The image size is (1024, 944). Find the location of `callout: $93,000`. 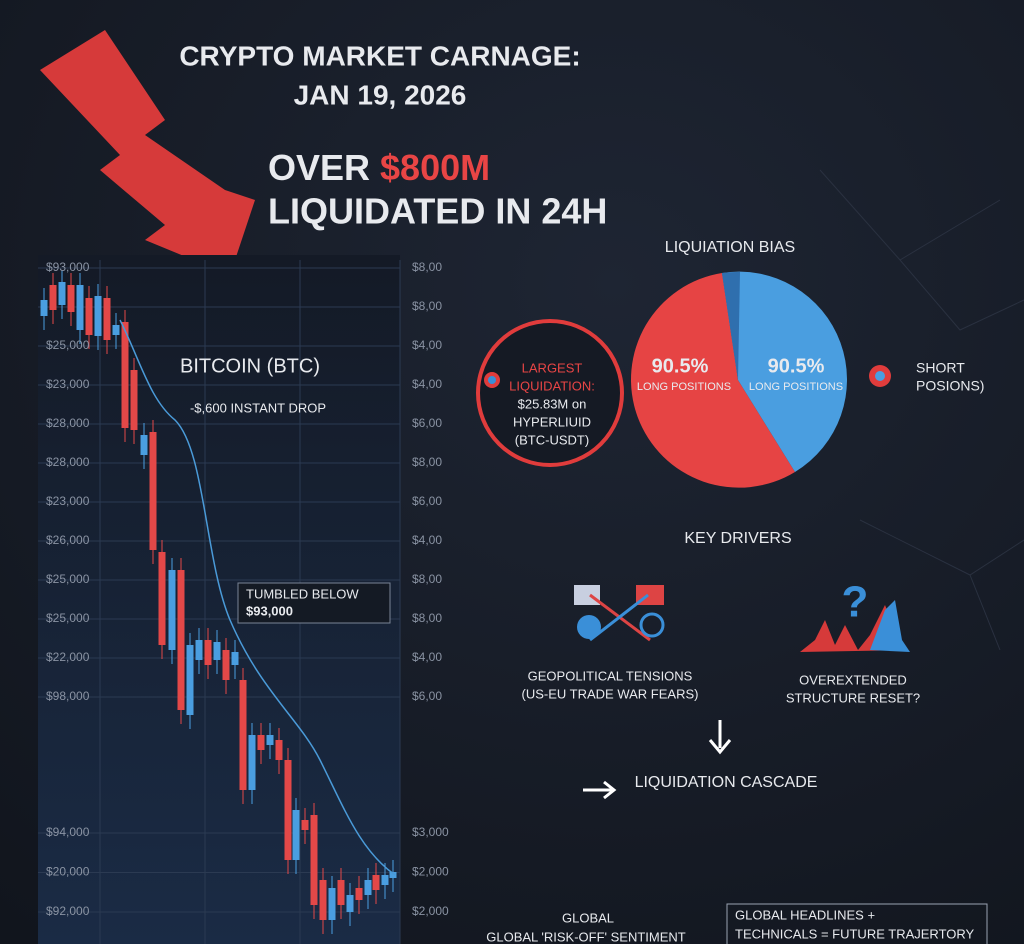

callout: $93,000 is located at coordinates (269, 610).